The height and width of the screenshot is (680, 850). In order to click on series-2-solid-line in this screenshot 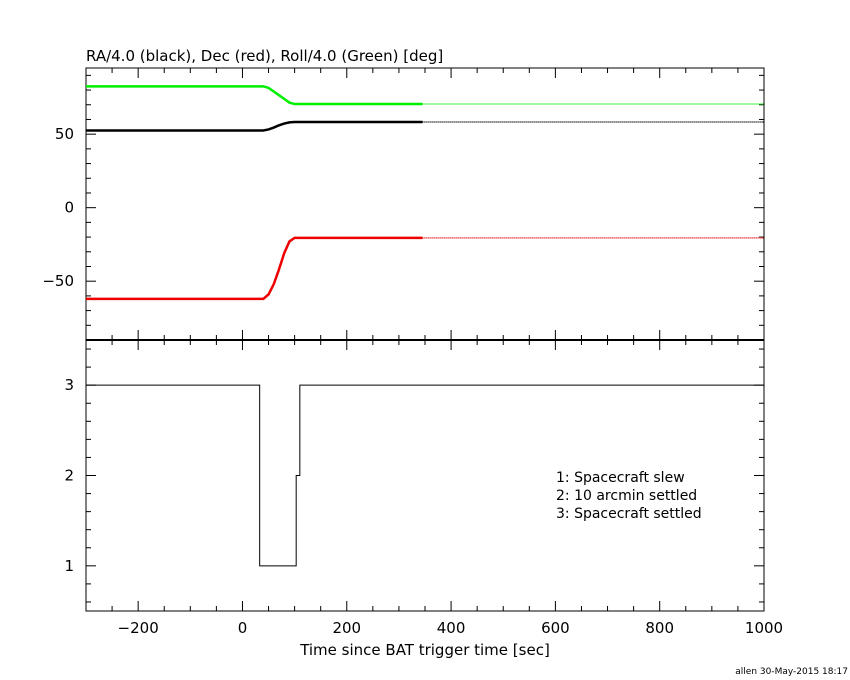, I will do `click(254, 268)`.